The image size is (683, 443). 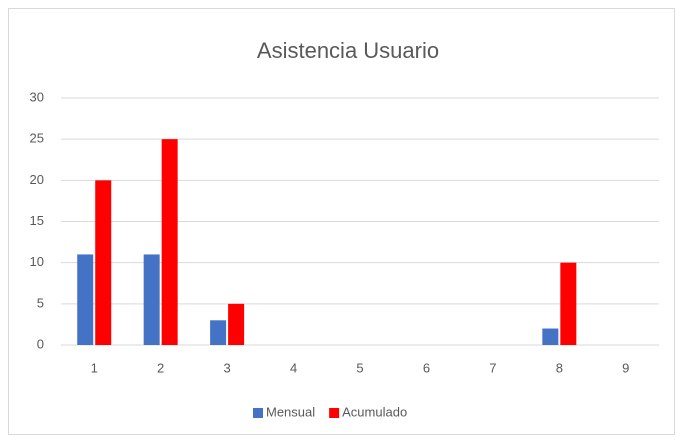 What do you see at coordinates (40, 343) in the screenshot?
I see `y-tick-label: 0` at bounding box center [40, 343].